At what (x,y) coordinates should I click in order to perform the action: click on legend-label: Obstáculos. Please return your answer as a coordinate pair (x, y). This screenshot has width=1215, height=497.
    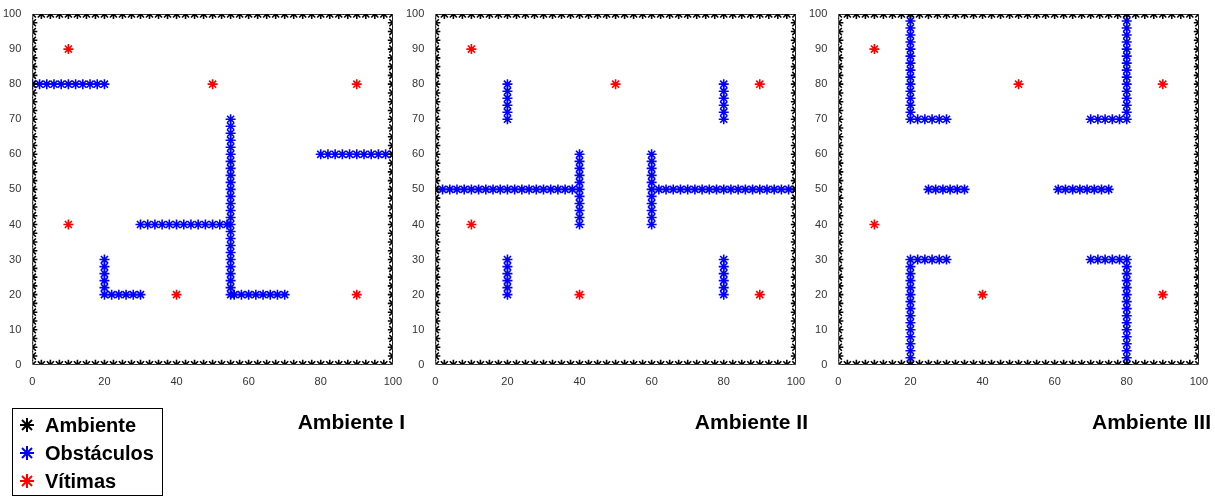
    Looking at the image, I should click on (99, 453).